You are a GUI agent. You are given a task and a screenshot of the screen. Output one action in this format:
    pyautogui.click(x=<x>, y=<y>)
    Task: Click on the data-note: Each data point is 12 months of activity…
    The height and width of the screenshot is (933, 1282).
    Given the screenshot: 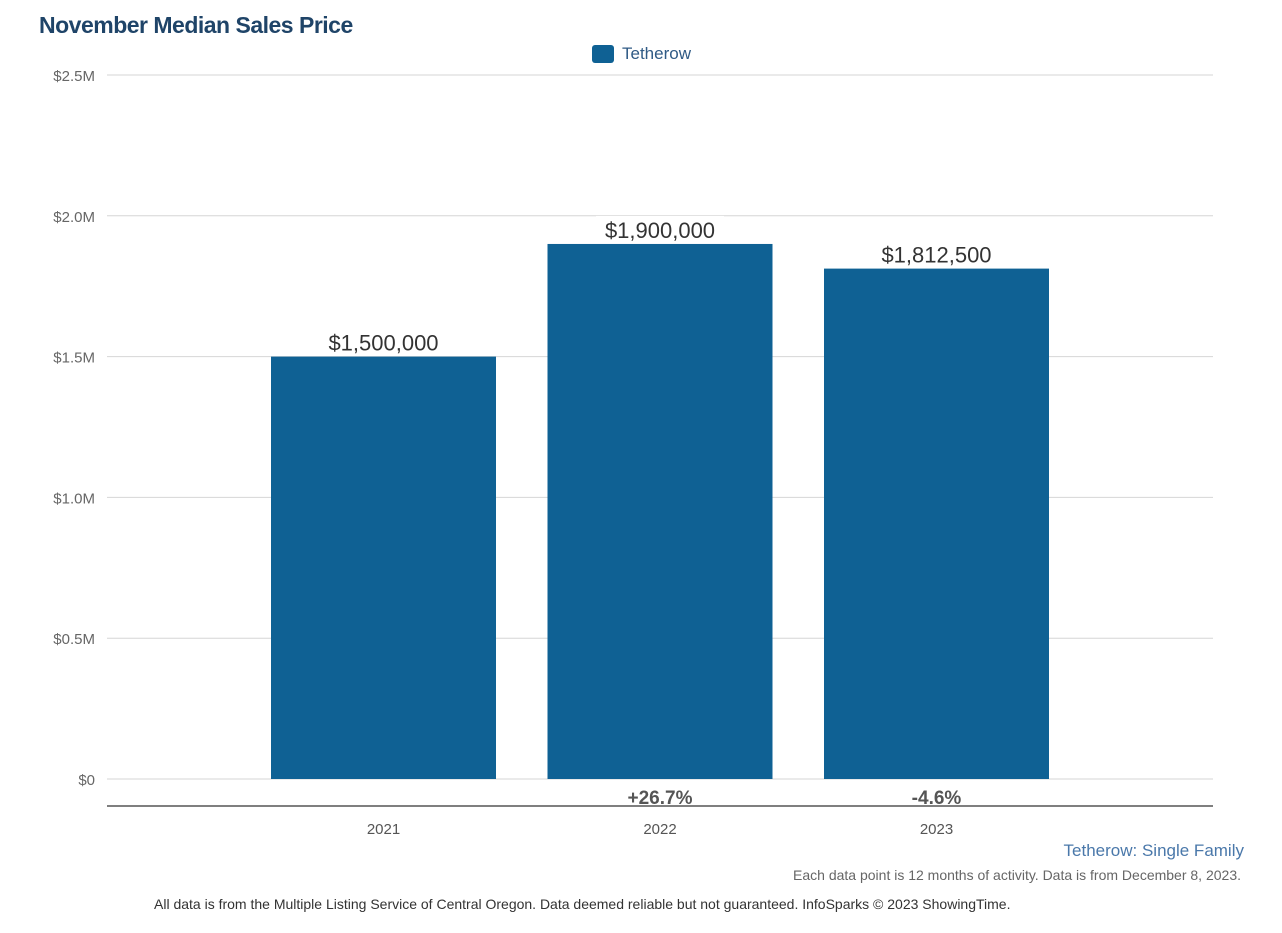 What is the action you would take?
    pyautogui.click(x=1017, y=875)
    